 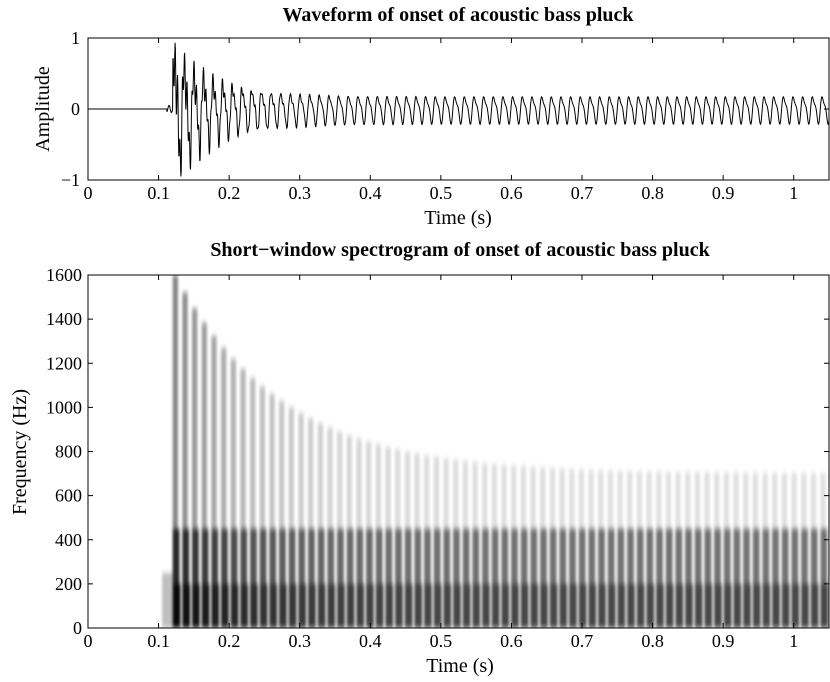 What do you see at coordinates (68, 452) in the screenshot?
I see `spectrogram-ytick-label: 800` at bounding box center [68, 452].